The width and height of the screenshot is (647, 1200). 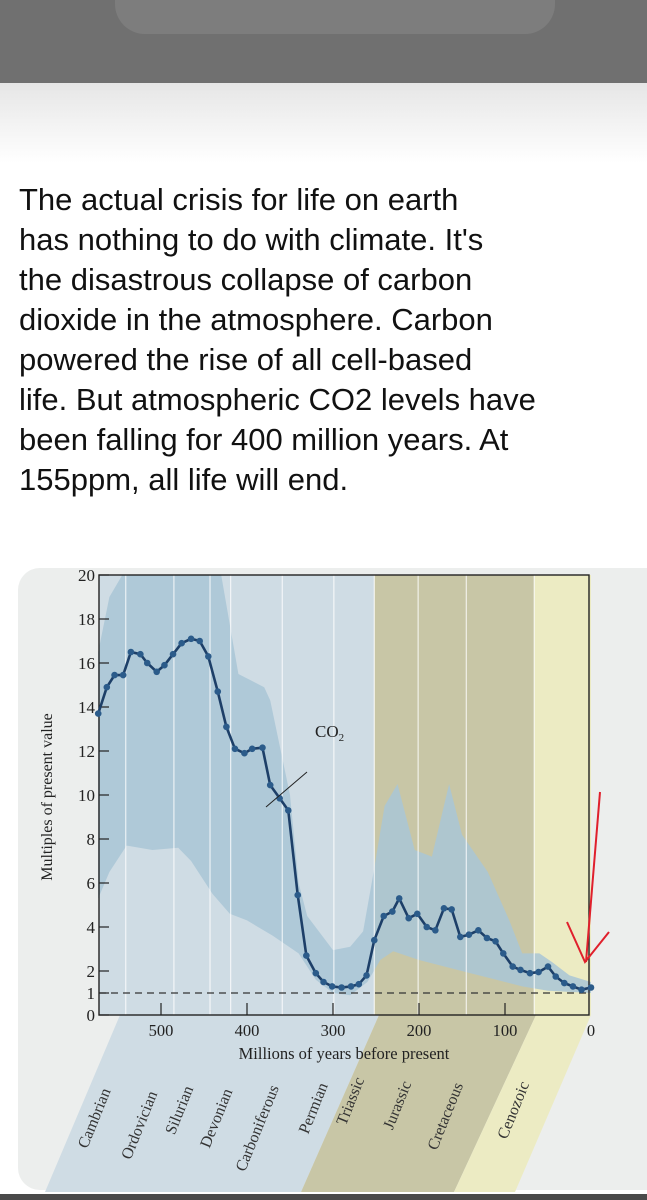 I want to click on x-tick-label: 500, so click(x=161, y=1030).